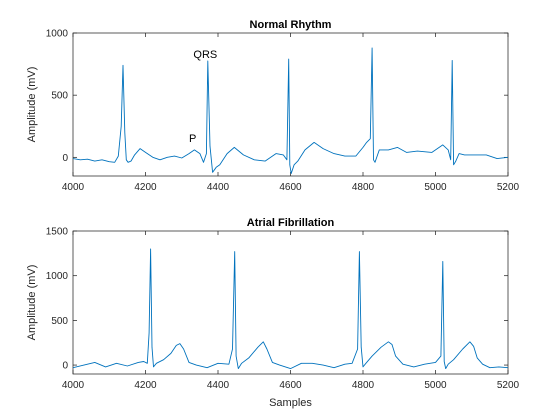 The image size is (560, 420). Describe the element at coordinates (57, 232) in the screenshot. I see `y-tick-label: 1500` at that location.